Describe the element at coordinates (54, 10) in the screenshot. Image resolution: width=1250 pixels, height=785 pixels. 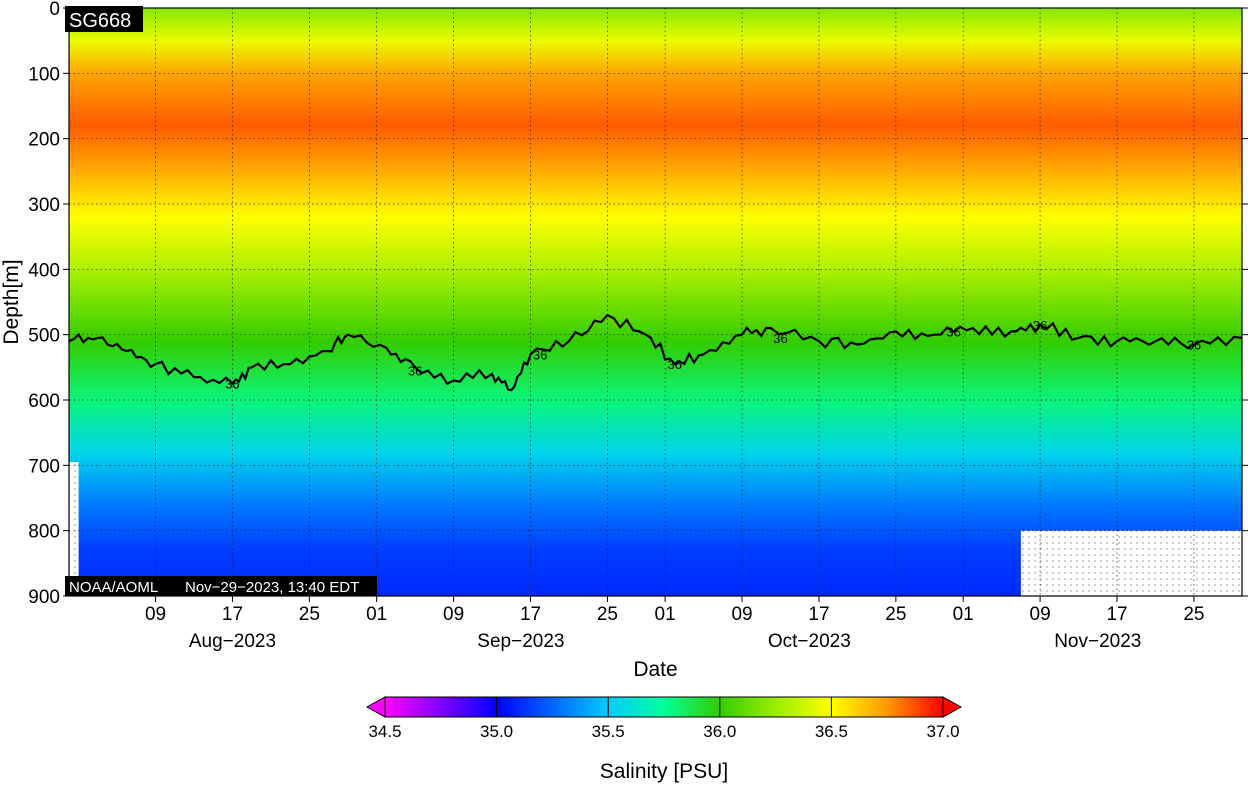
I see `y-tick-label: 0` at that location.